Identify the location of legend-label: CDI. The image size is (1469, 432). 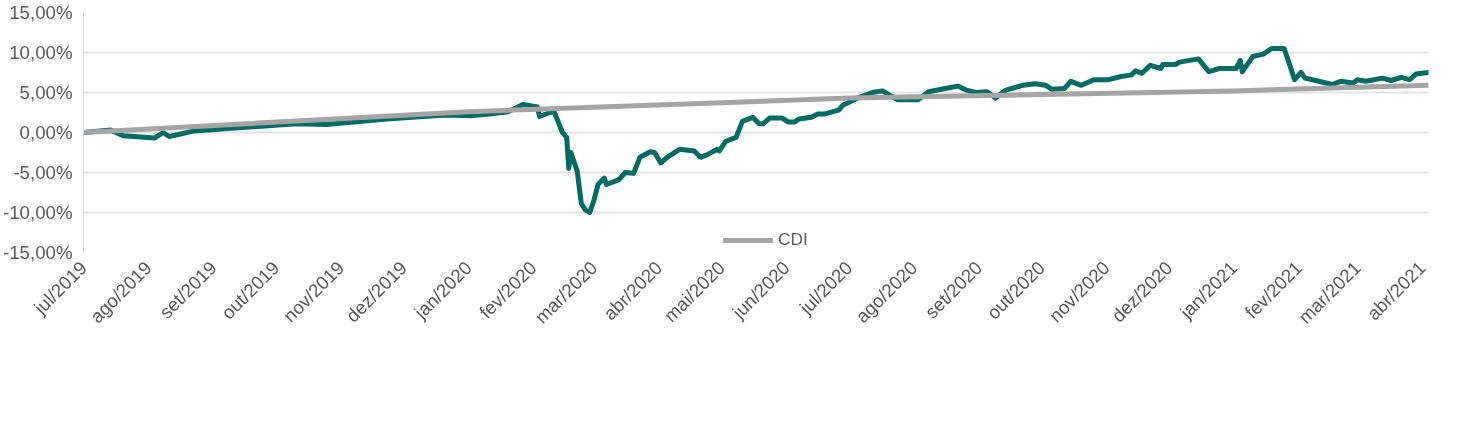
(793, 239).